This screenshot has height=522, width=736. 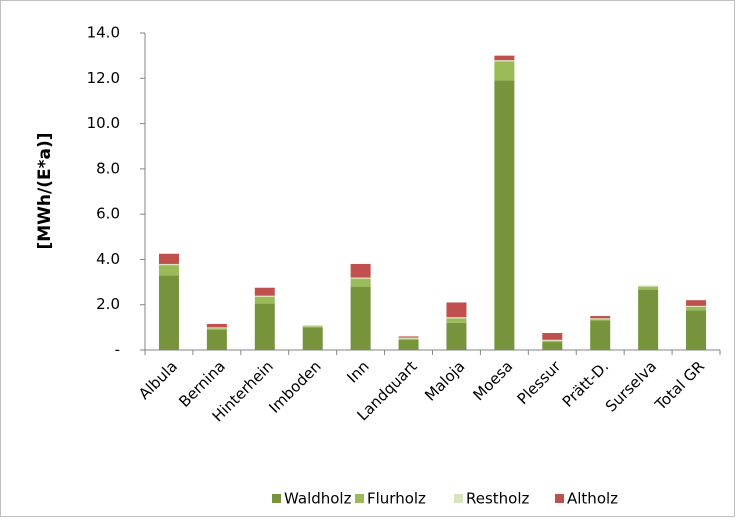 What do you see at coordinates (396, 499) in the screenshot?
I see `legend-label: Flurholz` at bounding box center [396, 499].